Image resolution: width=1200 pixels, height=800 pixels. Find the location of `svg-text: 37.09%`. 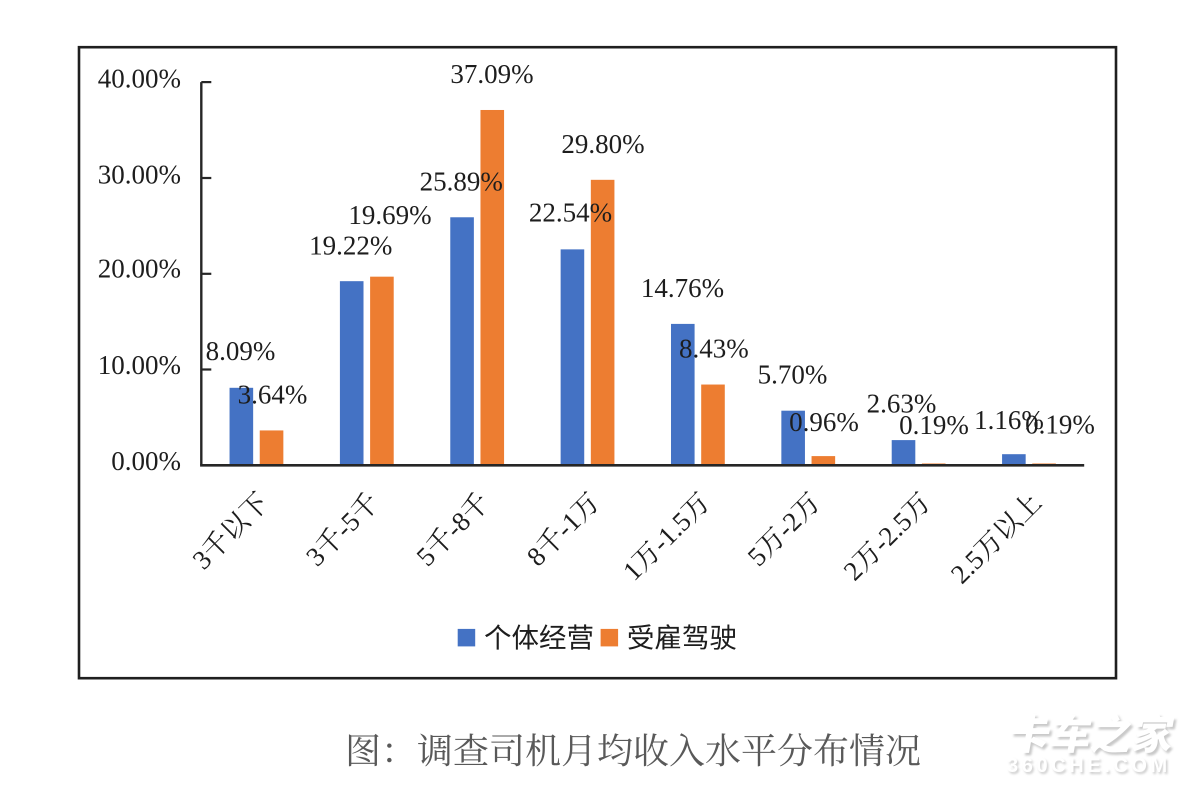

svg-text: 37.09% is located at coordinates (491, 74).